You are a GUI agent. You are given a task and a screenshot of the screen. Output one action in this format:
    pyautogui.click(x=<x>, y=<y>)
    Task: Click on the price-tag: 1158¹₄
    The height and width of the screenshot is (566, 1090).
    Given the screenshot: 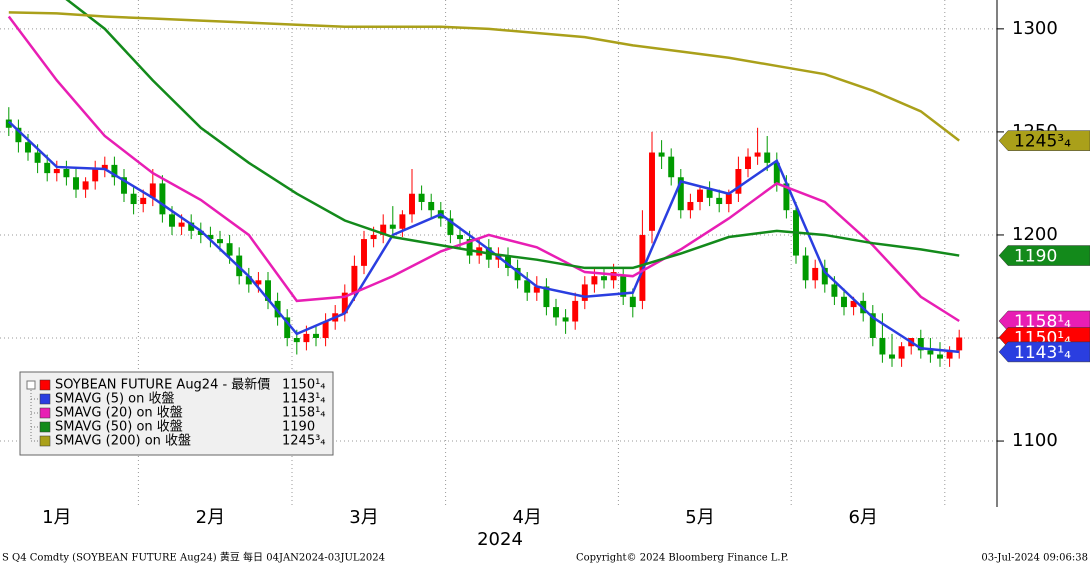 What is the action you would take?
    pyautogui.click(x=1044, y=321)
    